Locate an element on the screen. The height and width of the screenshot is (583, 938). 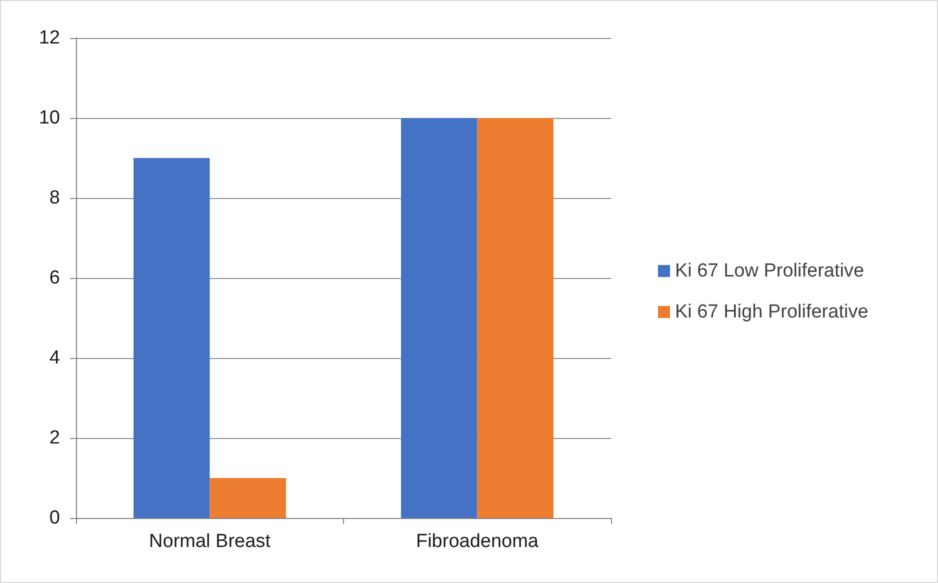
y-tick-label: 2 is located at coordinates (54, 438).